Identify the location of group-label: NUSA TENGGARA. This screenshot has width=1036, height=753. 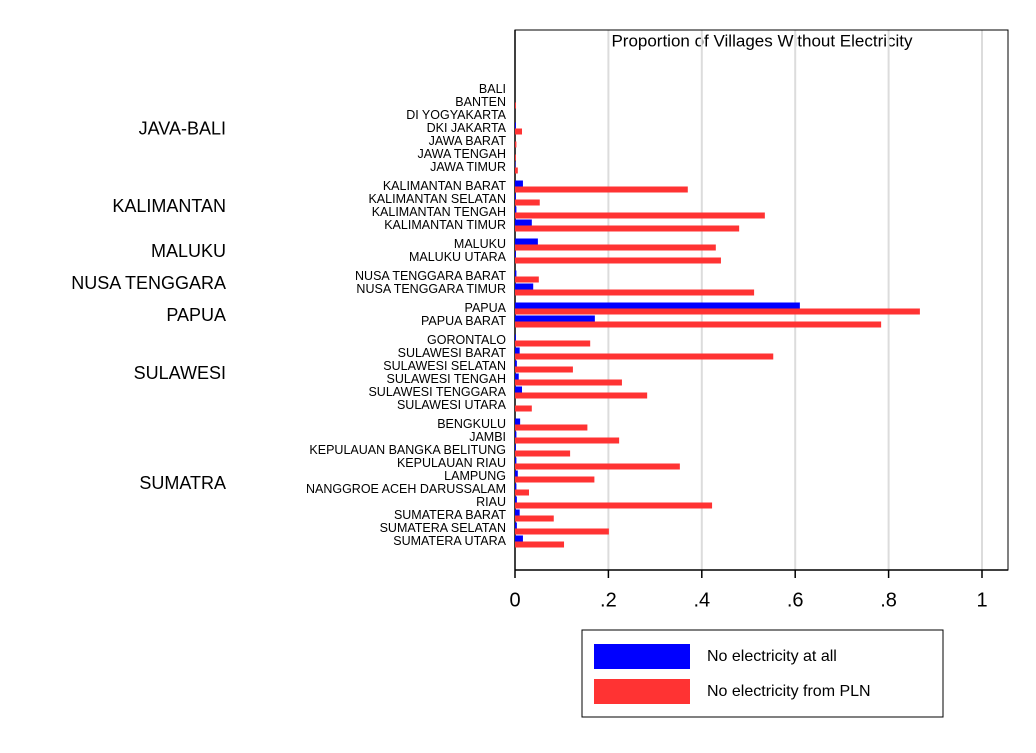
(148, 283).